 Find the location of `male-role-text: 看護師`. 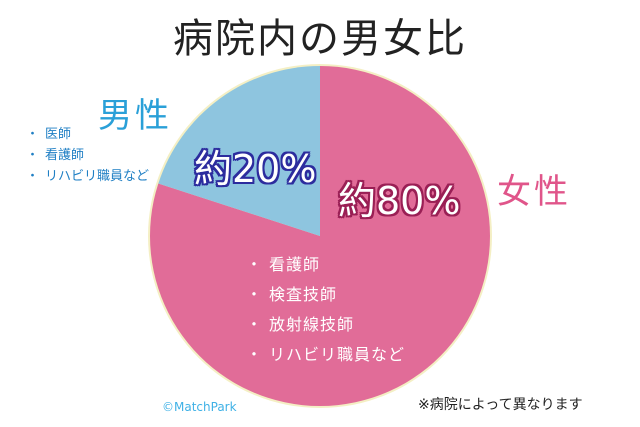

male-role-text: 看護師 is located at coordinates (65, 155).